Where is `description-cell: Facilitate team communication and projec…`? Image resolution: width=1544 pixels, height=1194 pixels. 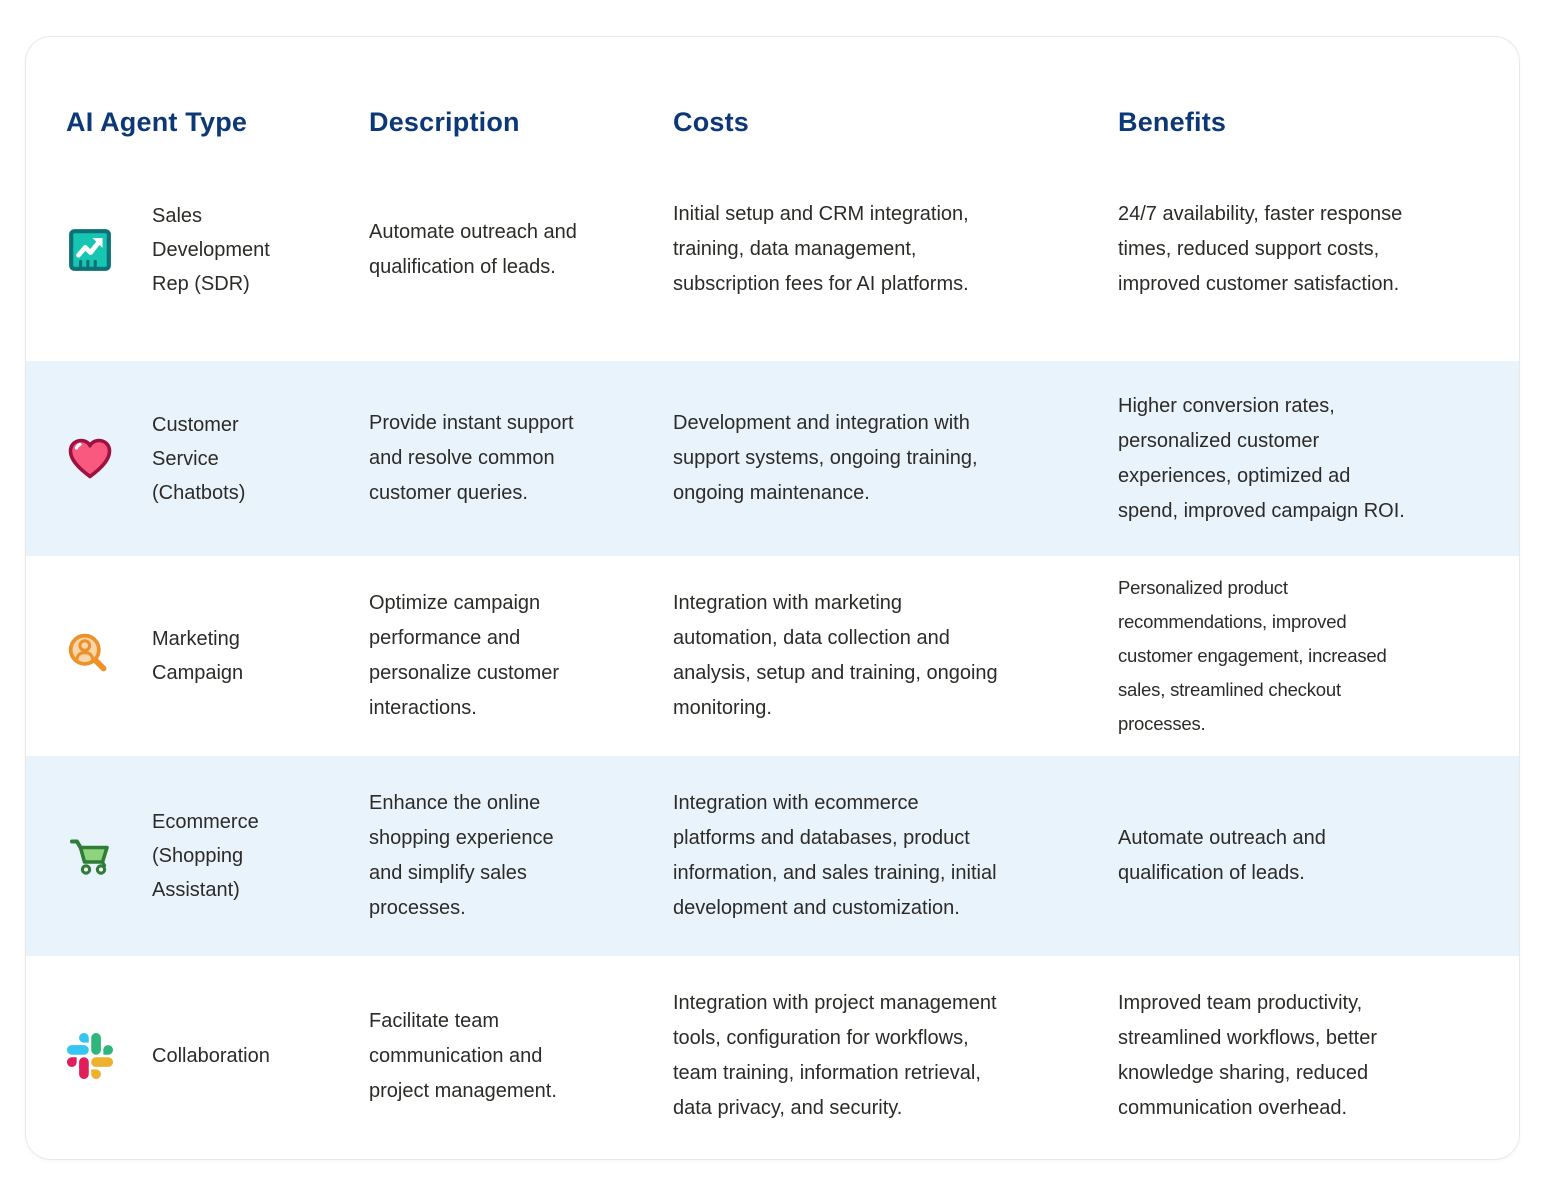 description-cell: Facilitate team communication and projec… is located at coordinates (463, 1055).